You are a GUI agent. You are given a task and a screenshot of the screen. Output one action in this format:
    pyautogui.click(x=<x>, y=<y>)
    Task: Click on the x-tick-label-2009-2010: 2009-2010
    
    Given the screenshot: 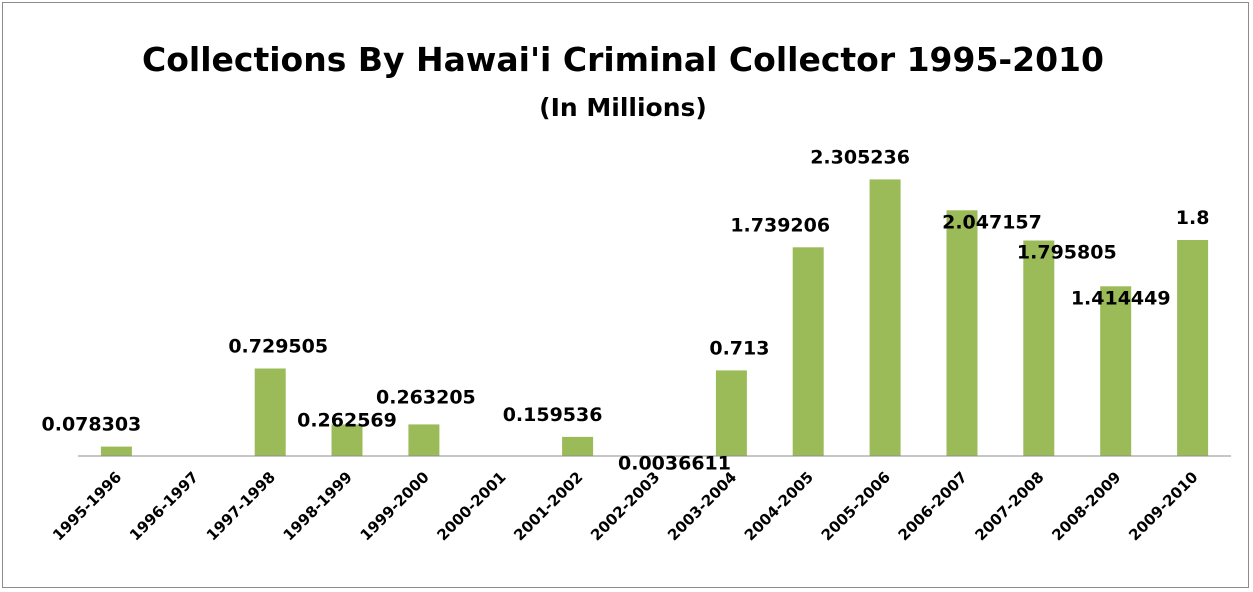 What is the action you would take?
    pyautogui.click(x=1163, y=506)
    